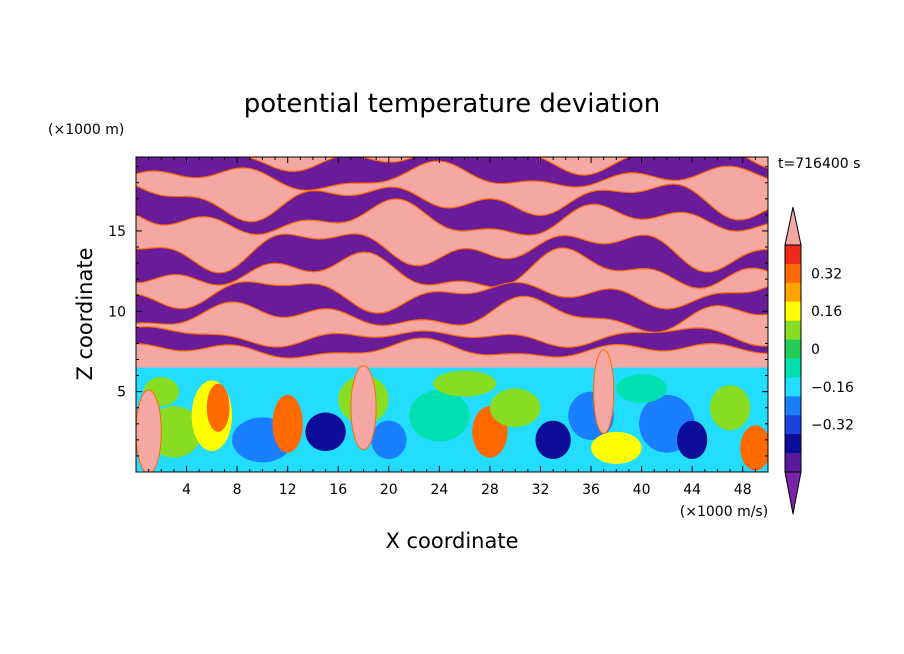 The width and height of the screenshot is (904, 654). I want to click on y-unit-label: (×1000 m), so click(86, 130).